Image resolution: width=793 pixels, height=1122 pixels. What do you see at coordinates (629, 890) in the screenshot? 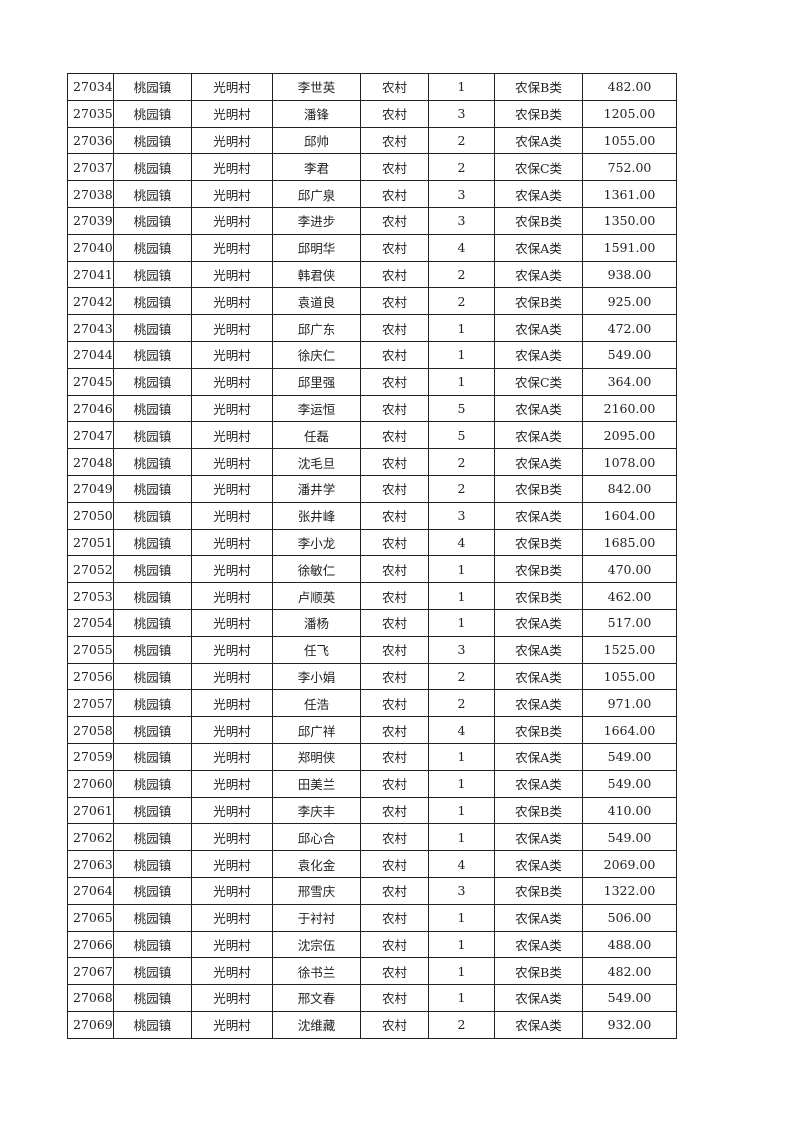
I see `amount-cell: 1322.00` at bounding box center [629, 890].